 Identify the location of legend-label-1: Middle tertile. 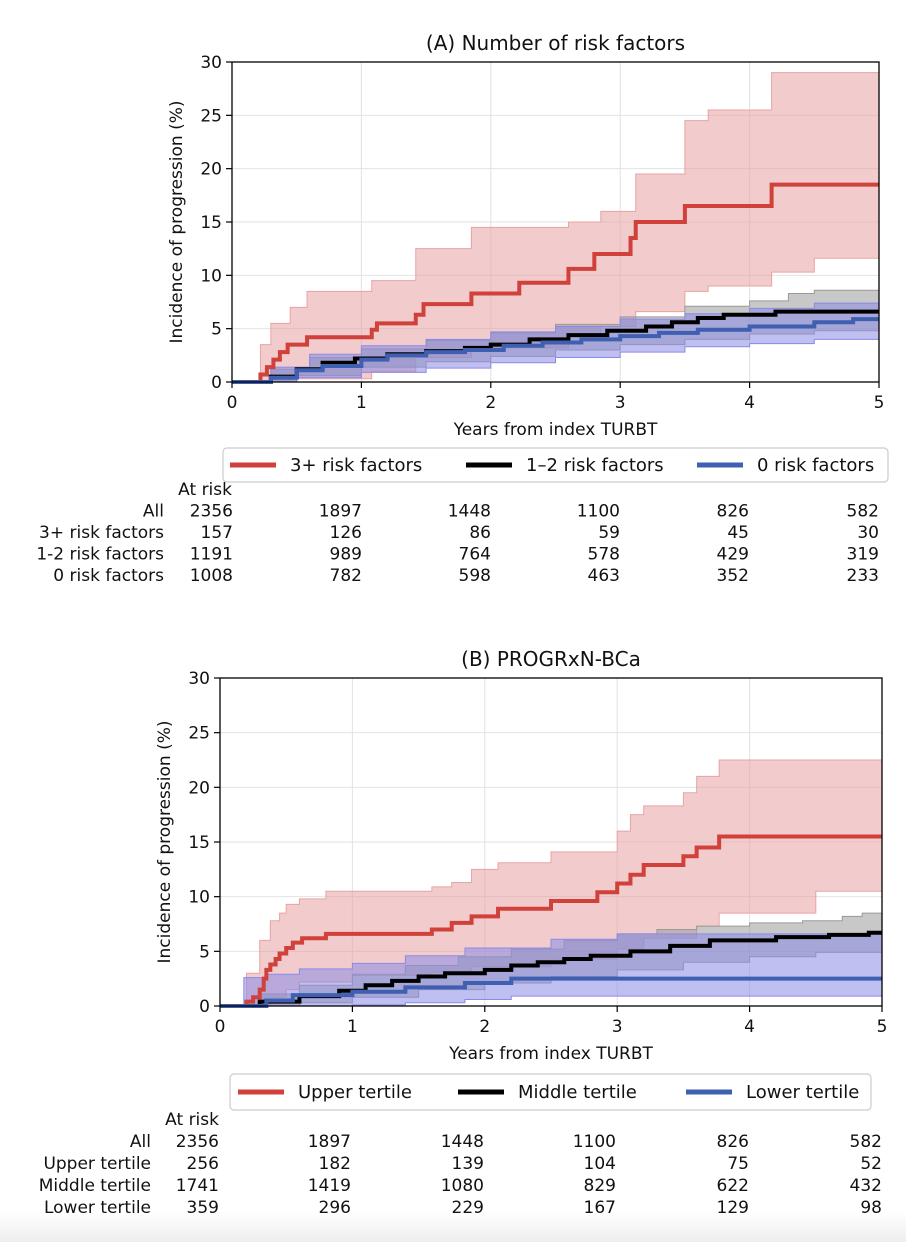
(577, 1092).